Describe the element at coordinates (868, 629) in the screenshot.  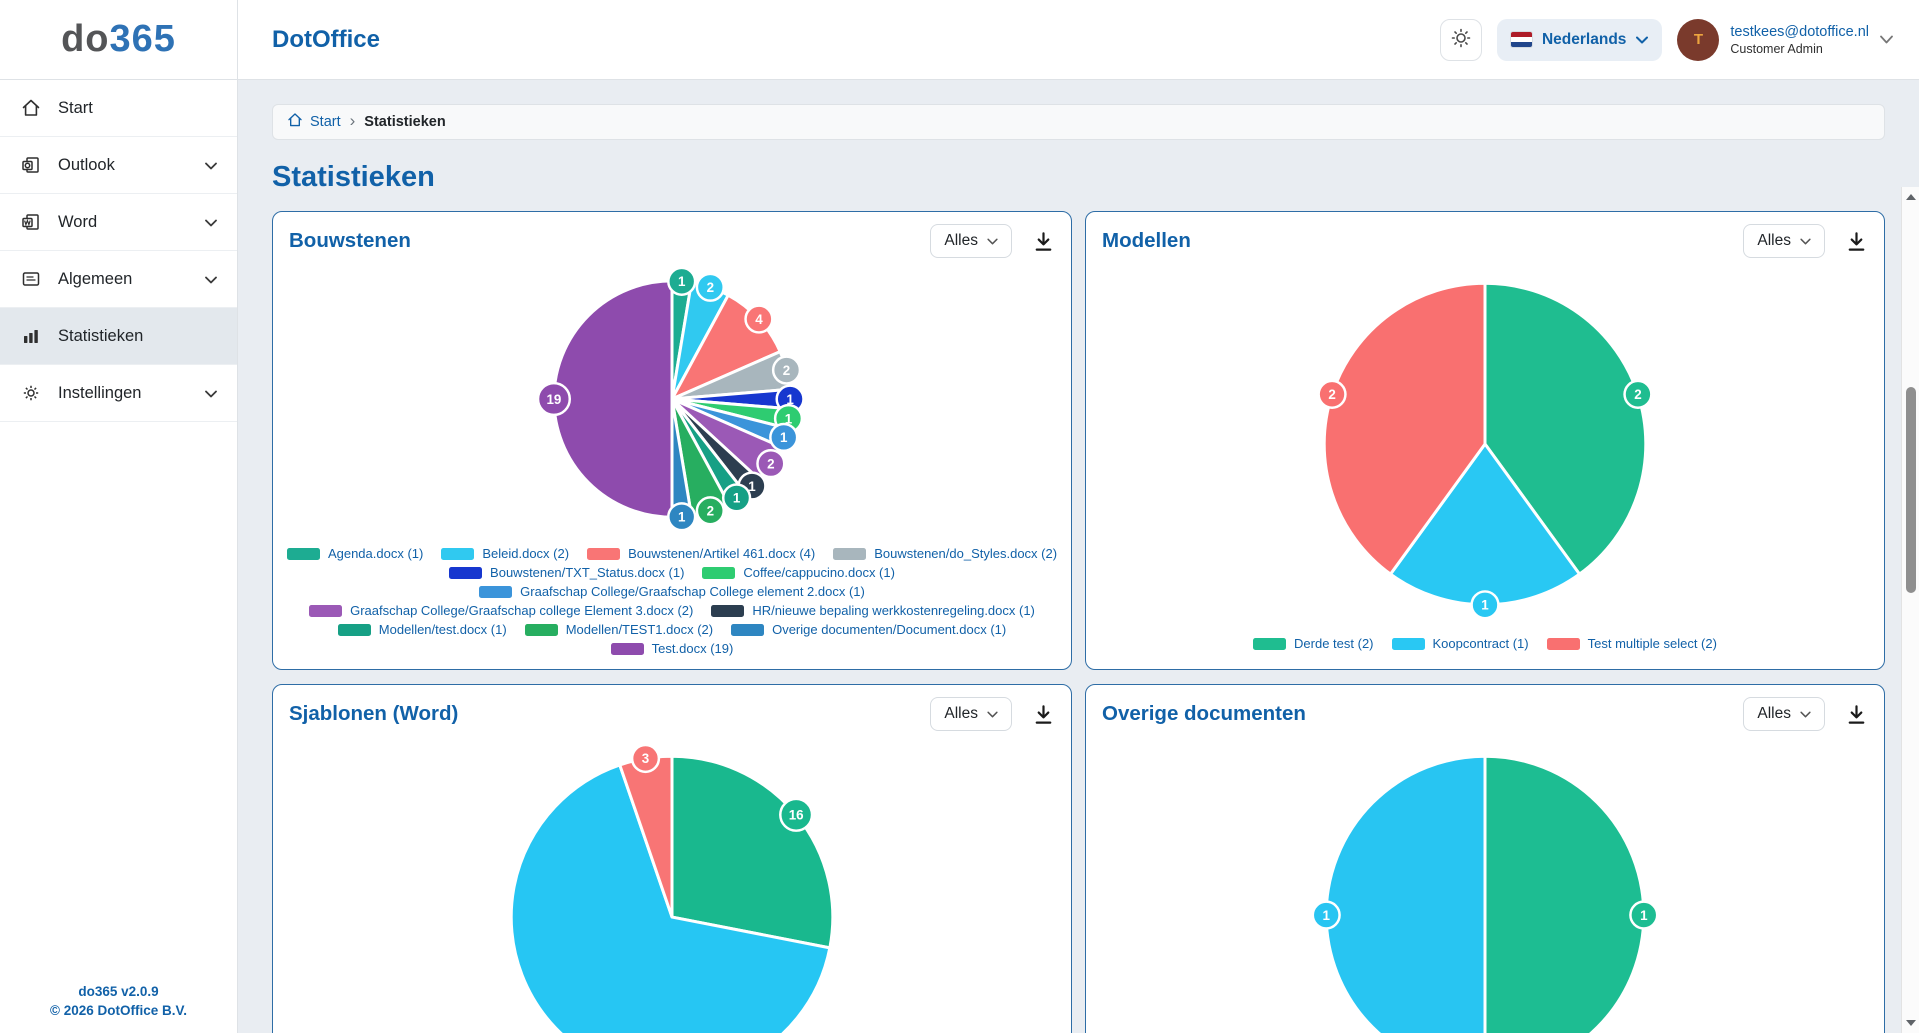
I see `legend-item: Overige documenten/Document.docx (1)` at that location.